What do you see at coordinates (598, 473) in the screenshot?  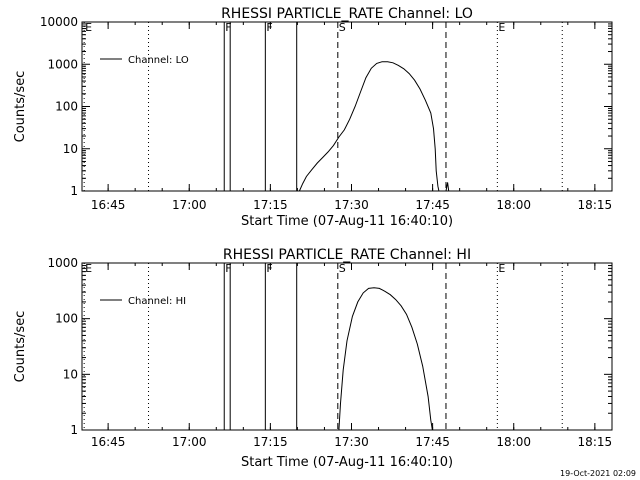 I see `plot-timestamp: 19-Oct-2021 02:09` at bounding box center [598, 473].